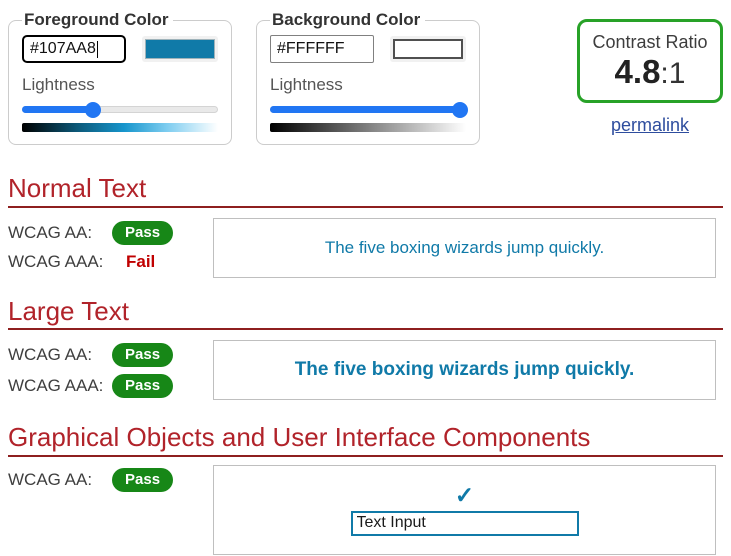 The image size is (731, 556). I want to click on foreground-panel-legend: Foreground Color, so click(96, 19).